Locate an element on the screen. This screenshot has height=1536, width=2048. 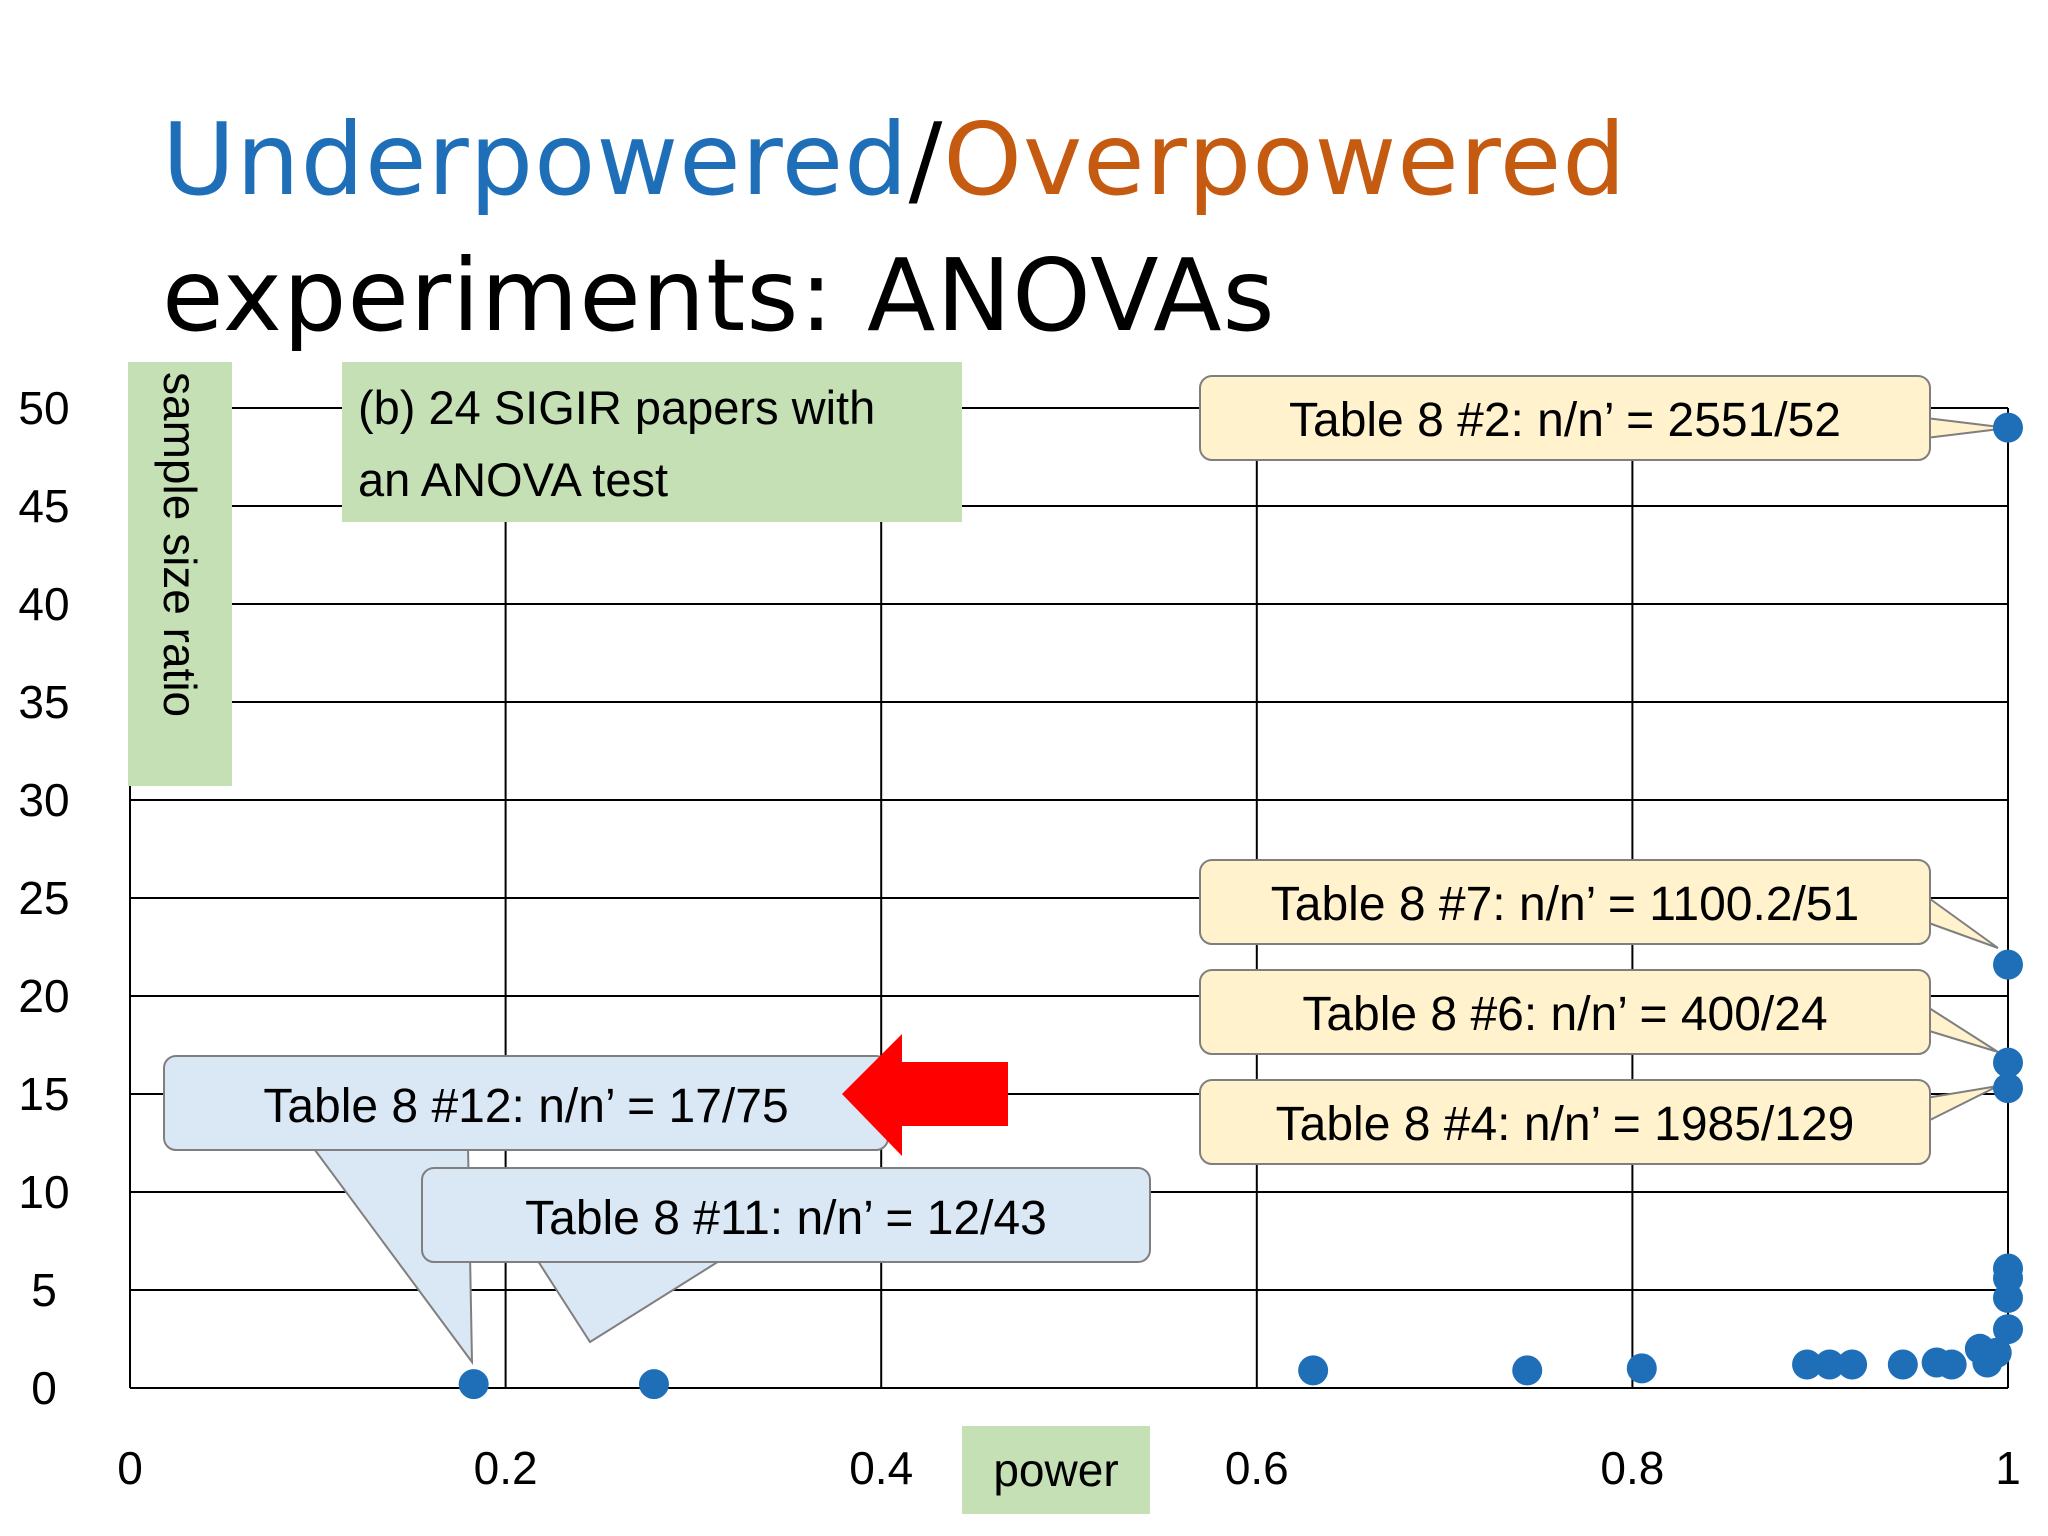
y-tick-label: 10 is located at coordinates (43, 1192).